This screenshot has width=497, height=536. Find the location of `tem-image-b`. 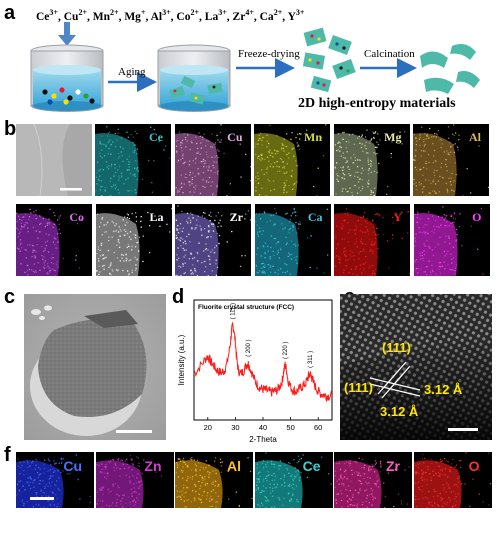

tem-image-b is located at coordinates (54, 160).